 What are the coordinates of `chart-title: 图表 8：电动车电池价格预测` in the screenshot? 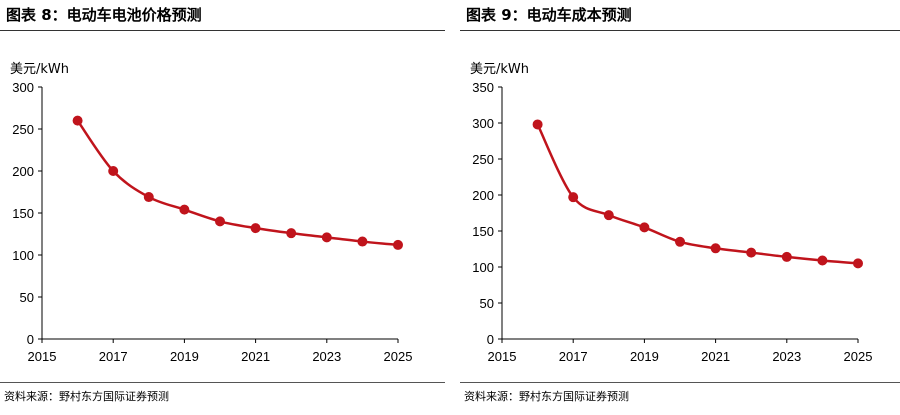 It's located at (104, 15).